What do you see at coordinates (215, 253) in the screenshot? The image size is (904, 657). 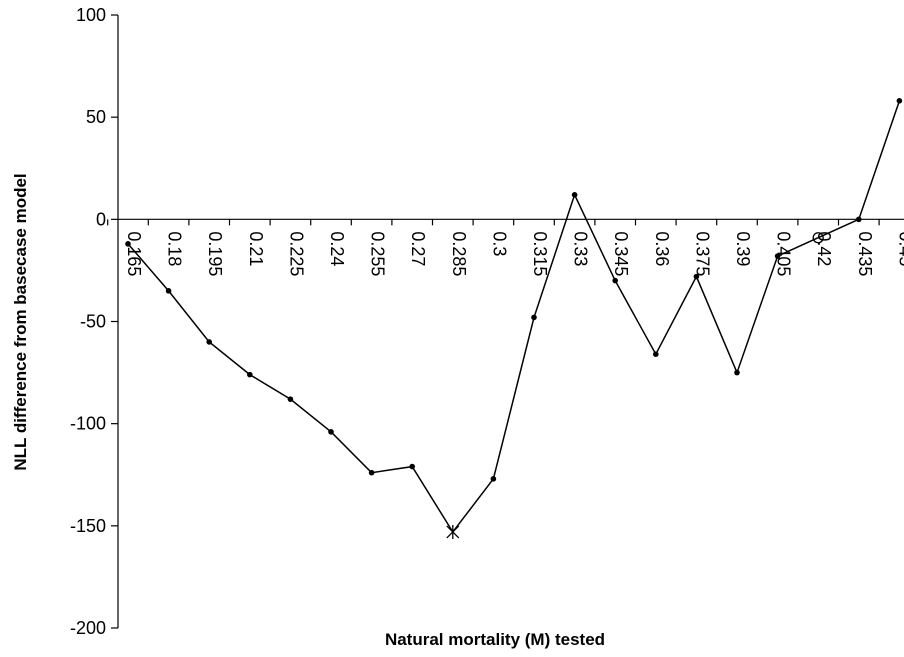 I see `x-tick-label: 0.195` at bounding box center [215, 253].